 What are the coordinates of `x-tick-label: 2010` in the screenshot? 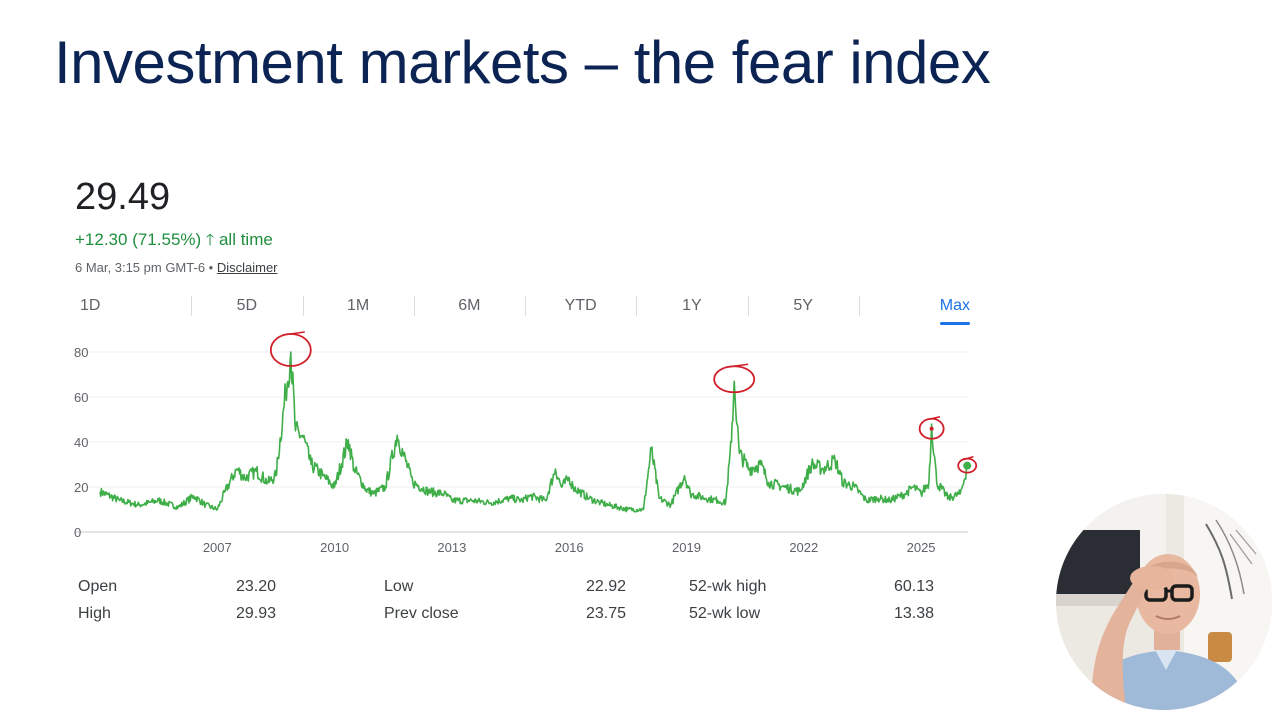 It's located at (334, 547).